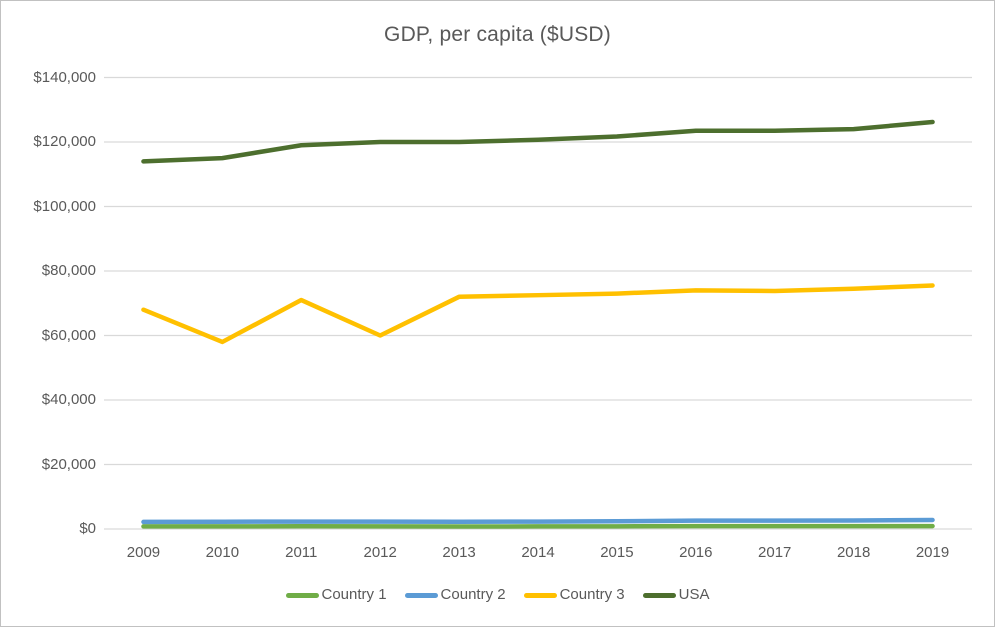 The width and height of the screenshot is (995, 627). I want to click on x-axis-label: 2012, so click(380, 552).